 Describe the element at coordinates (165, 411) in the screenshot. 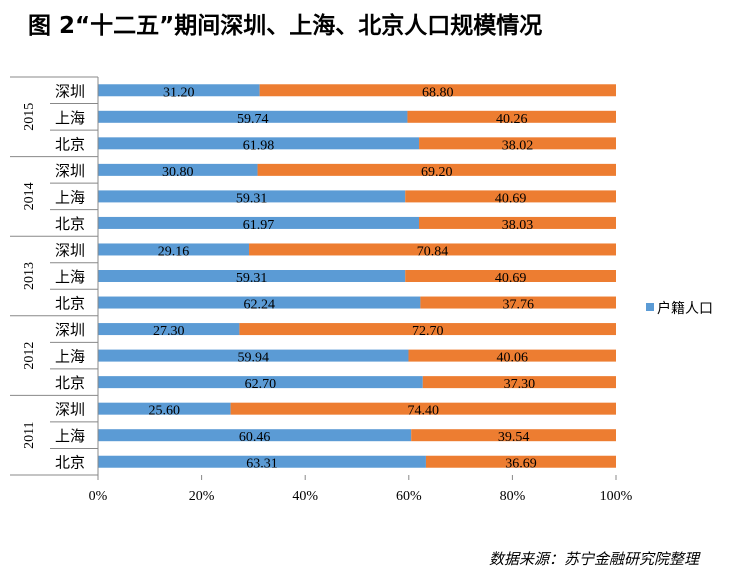

I see `data-label: 25.60` at that location.